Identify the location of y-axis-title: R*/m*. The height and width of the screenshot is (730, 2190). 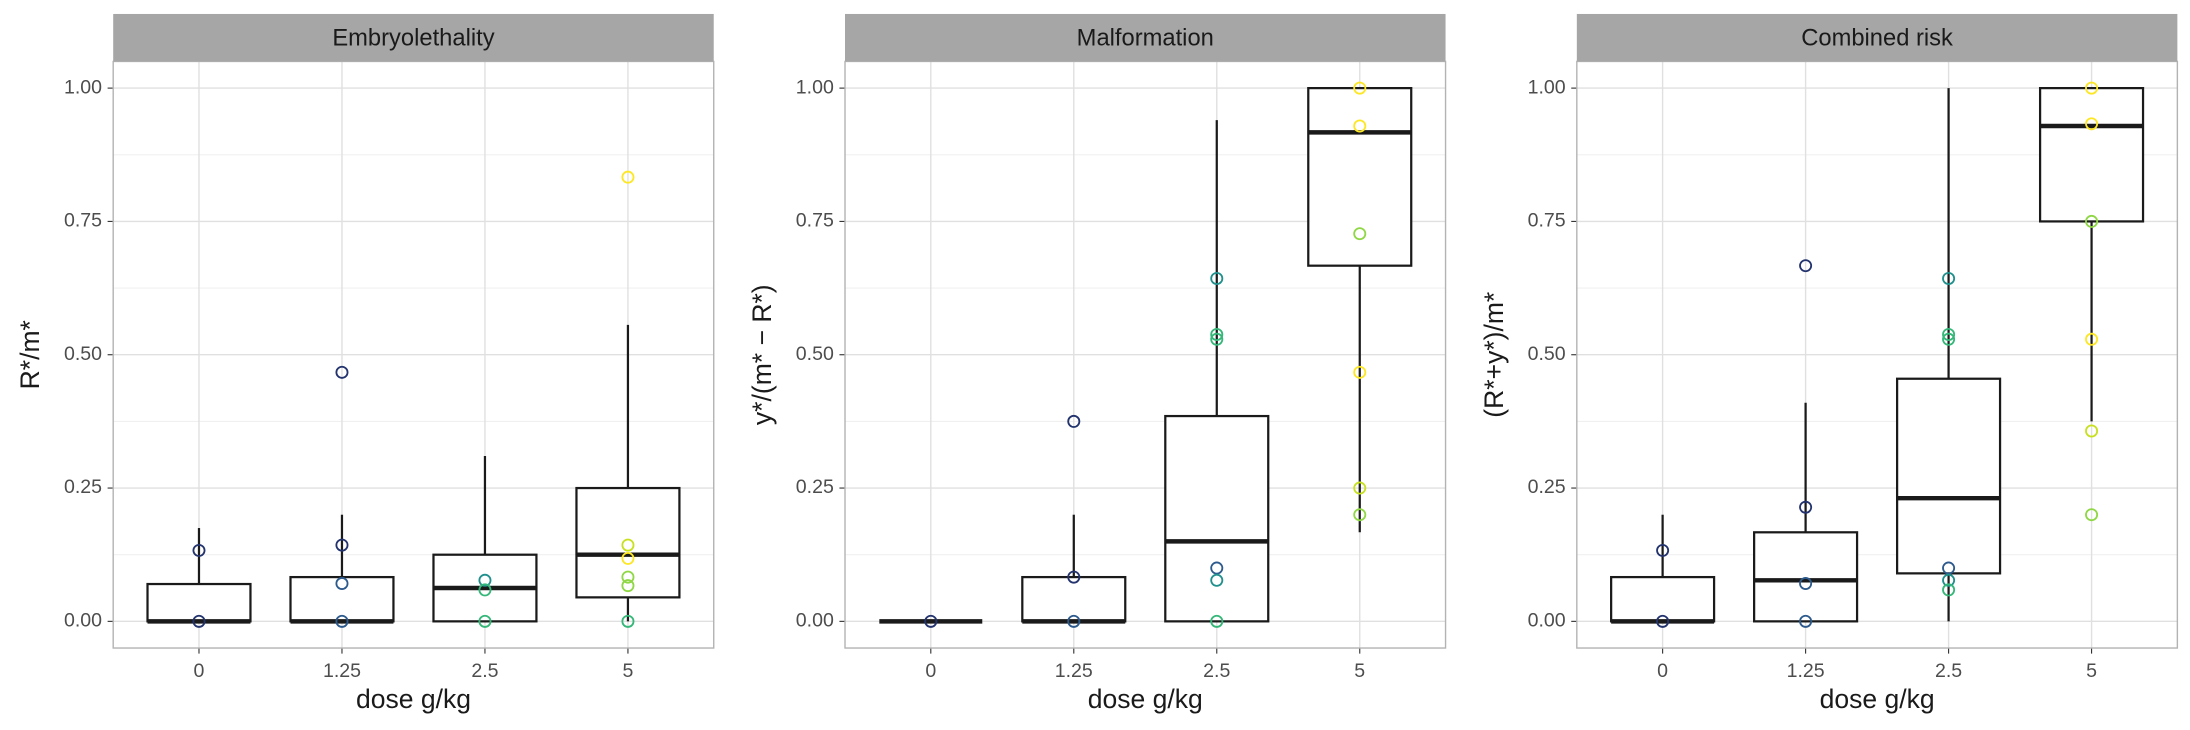
(30, 354).